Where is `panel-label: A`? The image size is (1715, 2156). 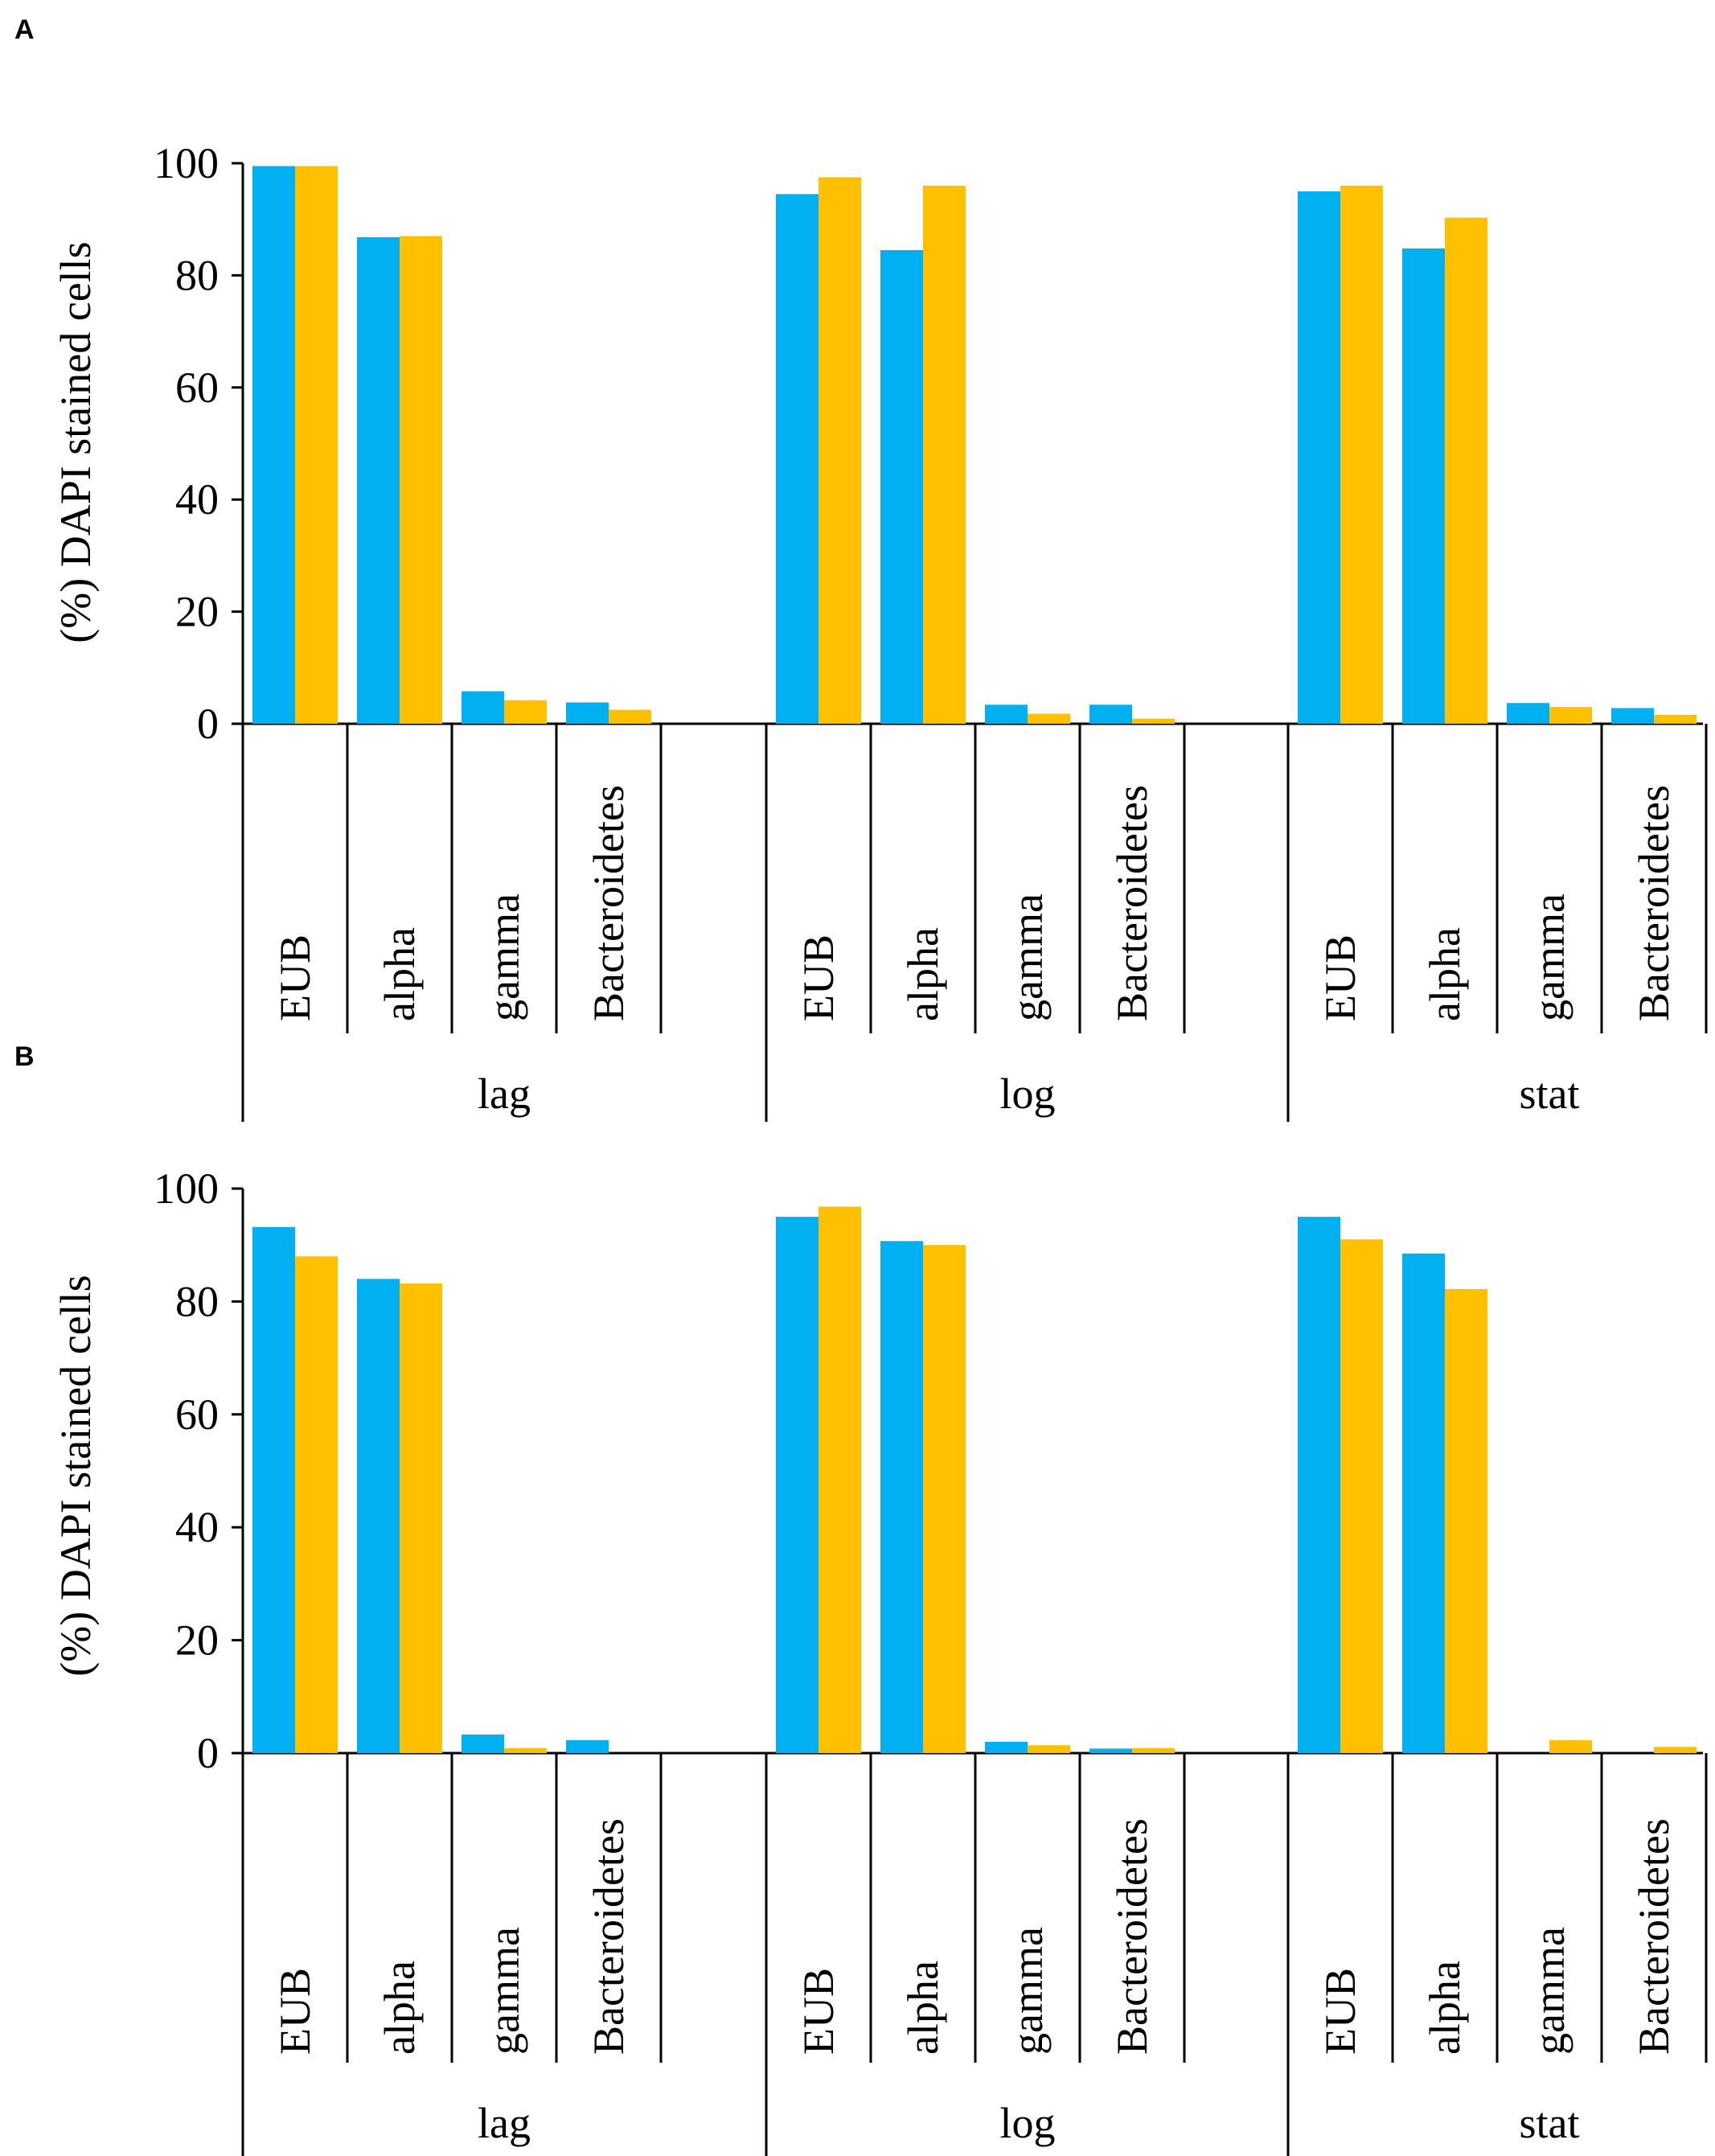 panel-label: A is located at coordinates (25, 29).